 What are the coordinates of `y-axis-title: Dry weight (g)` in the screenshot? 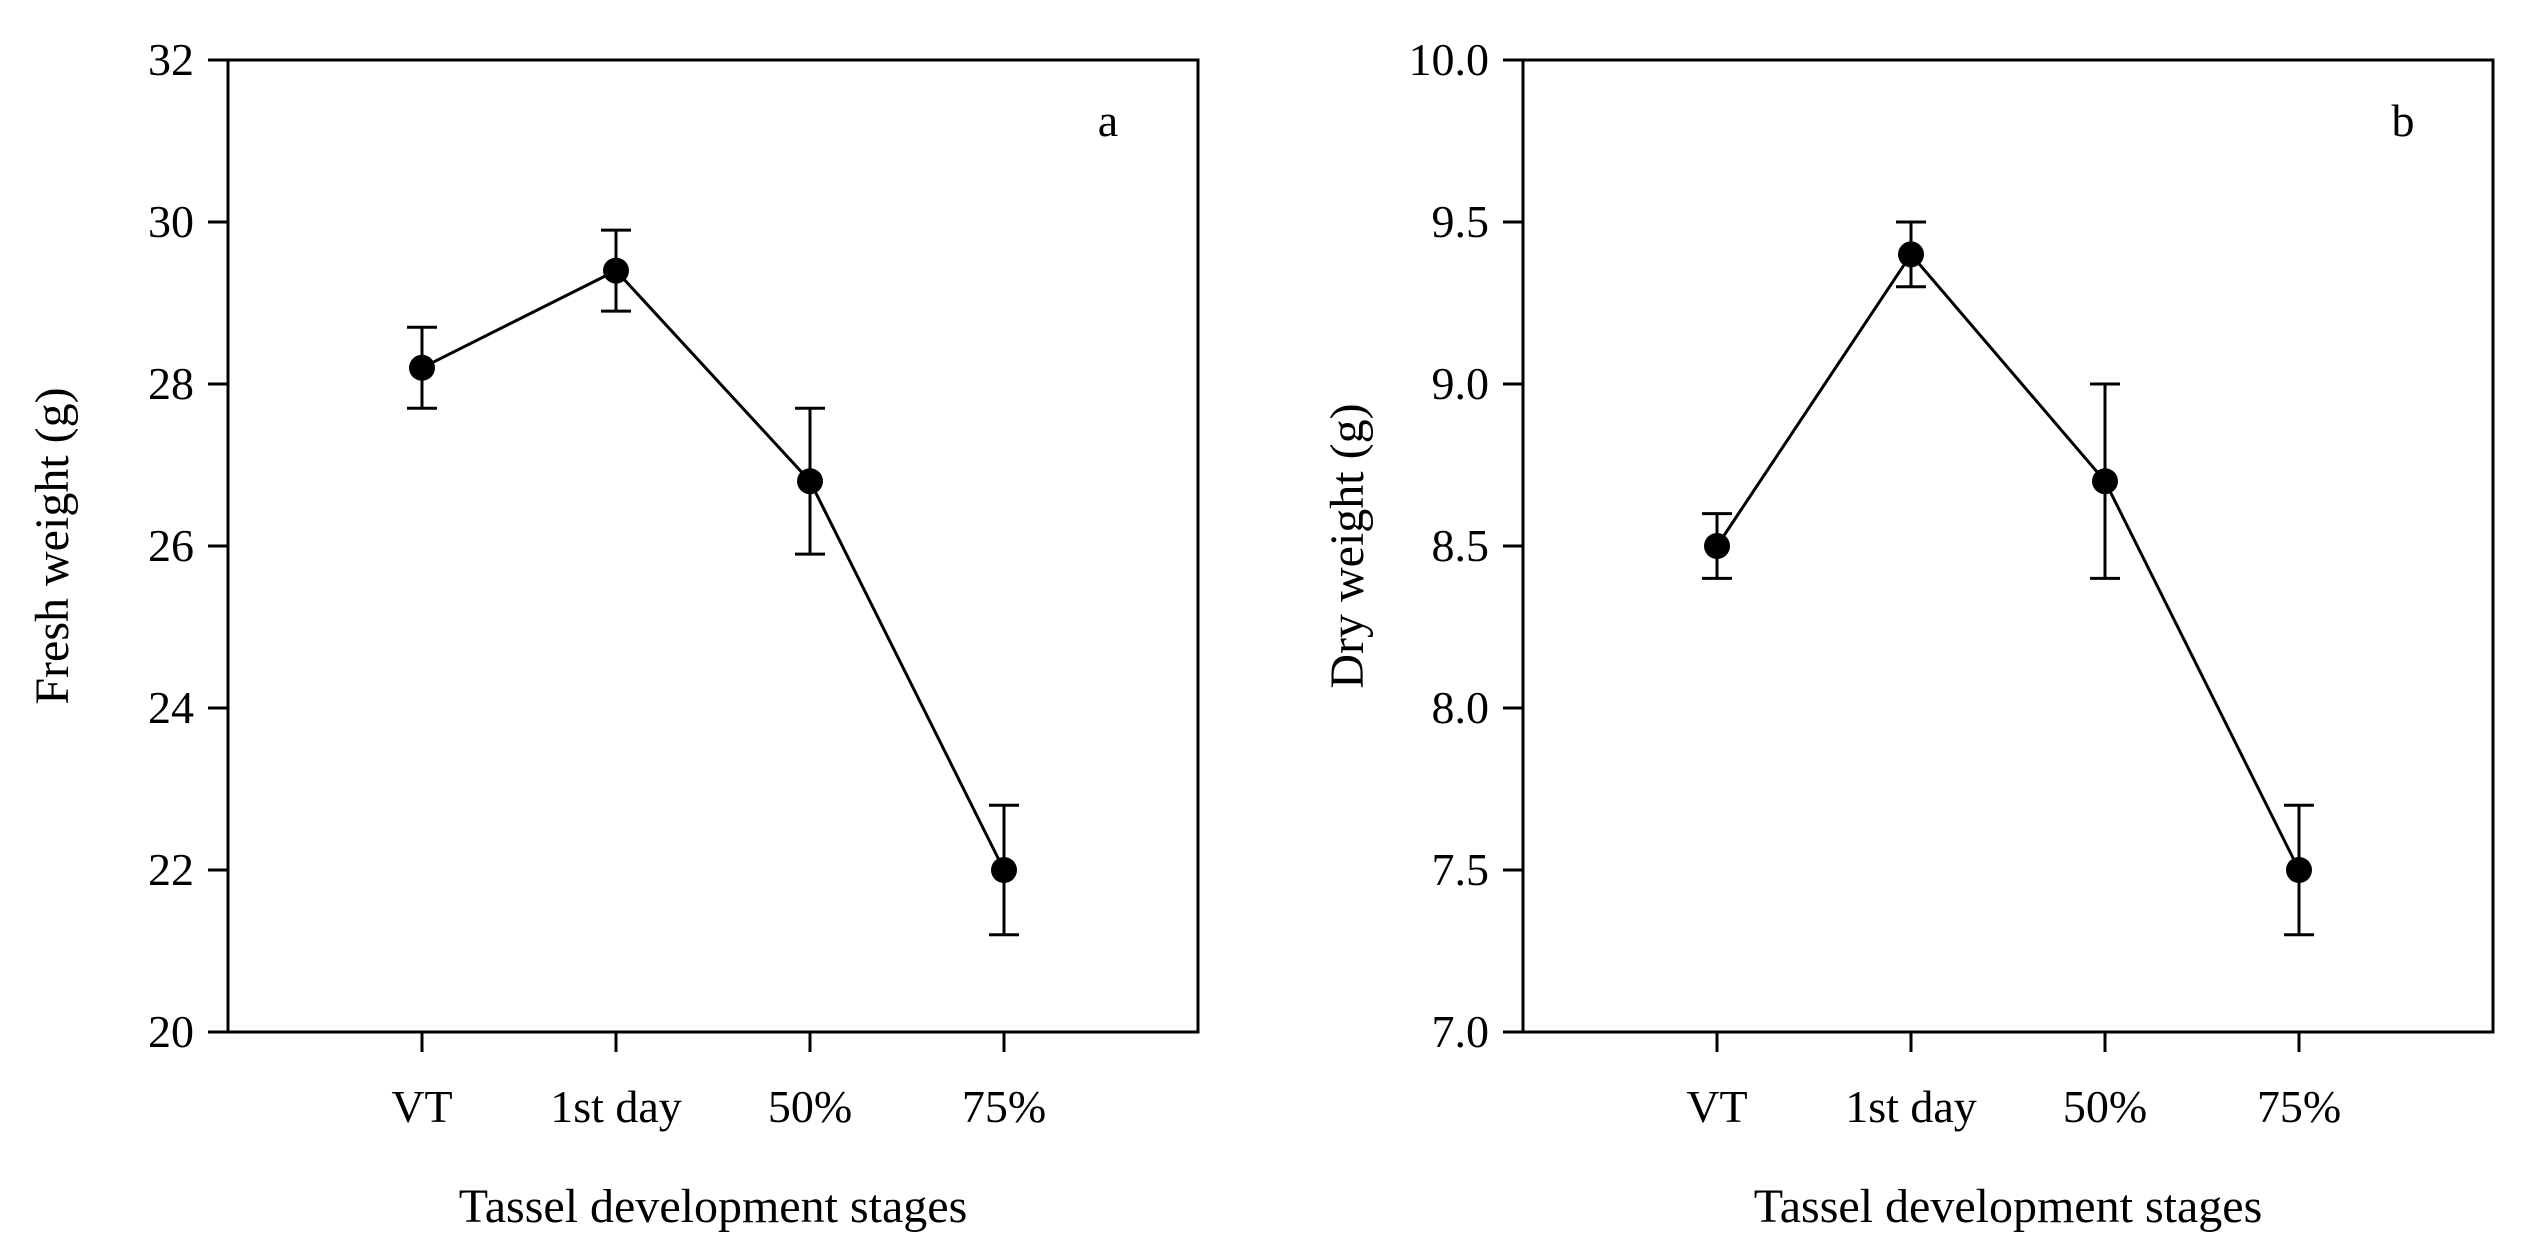 It's located at (1347, 545).